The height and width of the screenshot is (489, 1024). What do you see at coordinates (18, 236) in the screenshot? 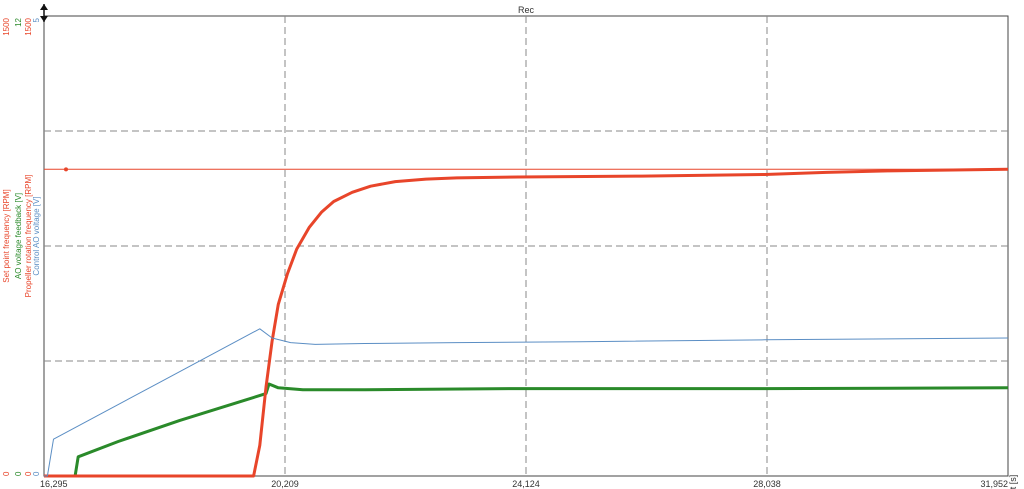
I see `legend-entry: AO voltage feedback [V]` at bounding box center [18, 236].